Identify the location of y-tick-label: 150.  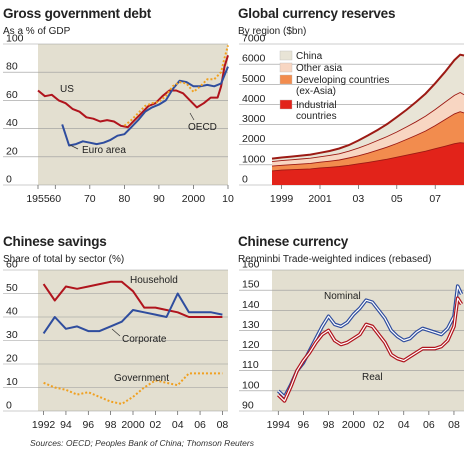
(251, 285).